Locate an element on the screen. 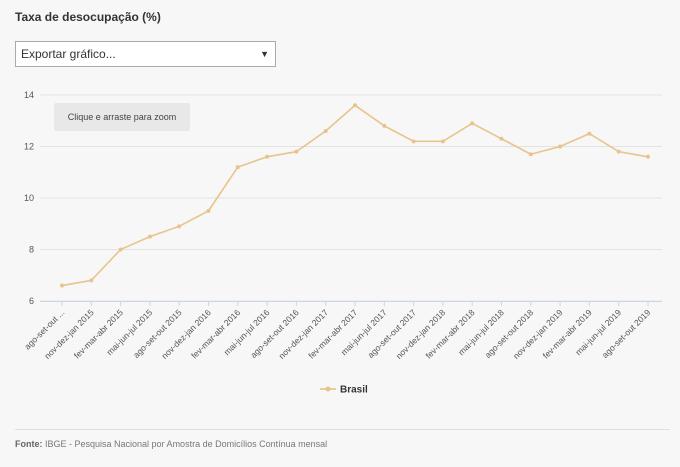 The height and width of the screenshot is (467, 680). export-chart-select: Exportar gráfico... ▼ is located at coordinates (145, 54).